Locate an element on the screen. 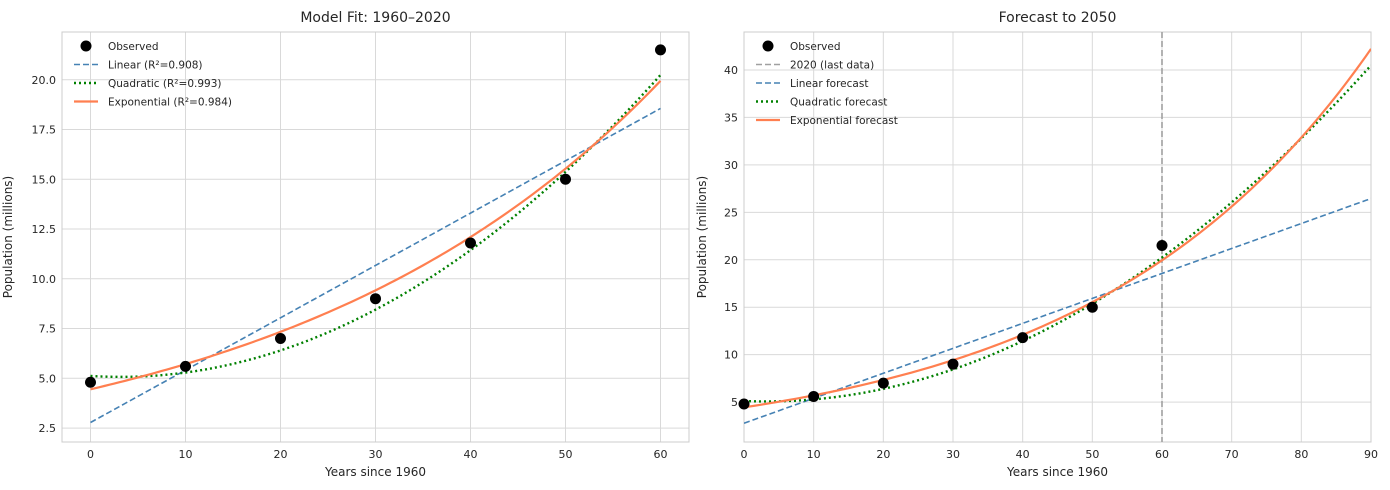 Image resolution: width=1390 pixels, height=490 pixels. y-tick-label: 40 is located at coordinates (731, 70).